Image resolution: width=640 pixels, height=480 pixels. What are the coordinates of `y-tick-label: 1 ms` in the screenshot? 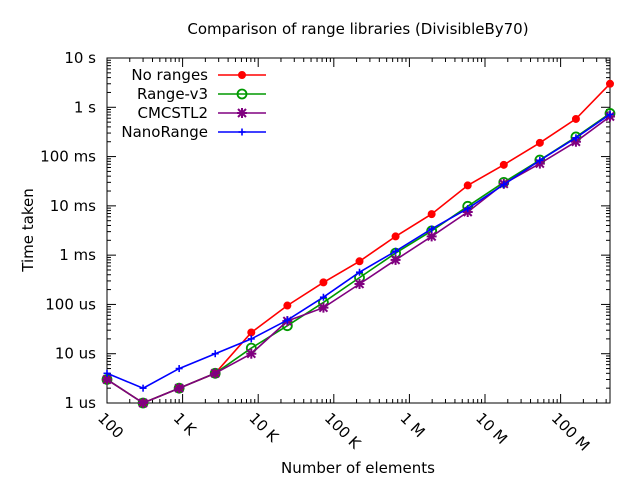 It's located at (77, 255).